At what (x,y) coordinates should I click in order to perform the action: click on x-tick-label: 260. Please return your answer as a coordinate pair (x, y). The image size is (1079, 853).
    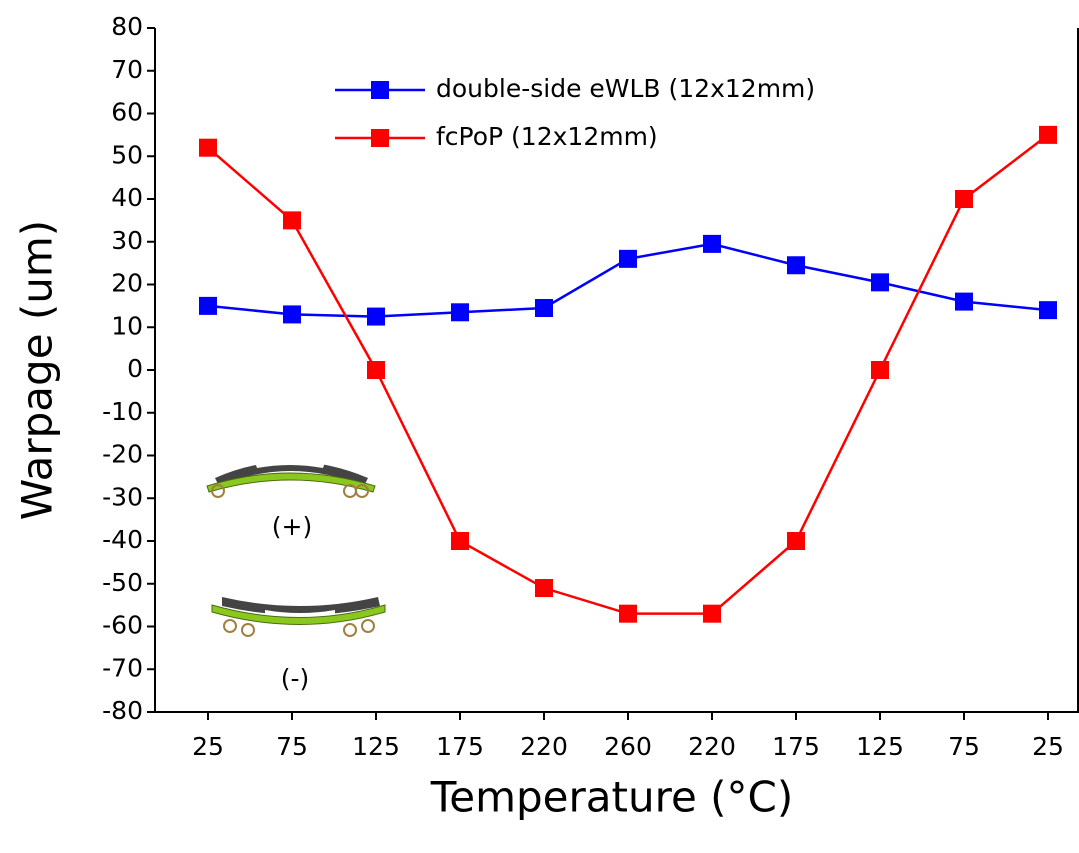
    Looking at the image, I should click on (628, 746).